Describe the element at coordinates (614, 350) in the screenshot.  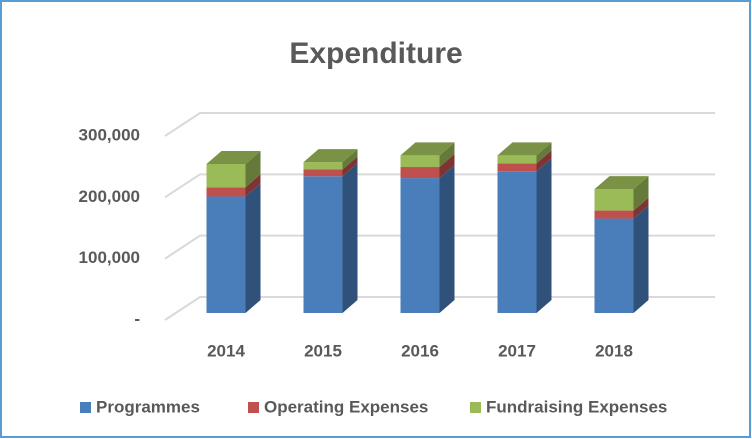
I see `x-tick-label: 2018` at that location.